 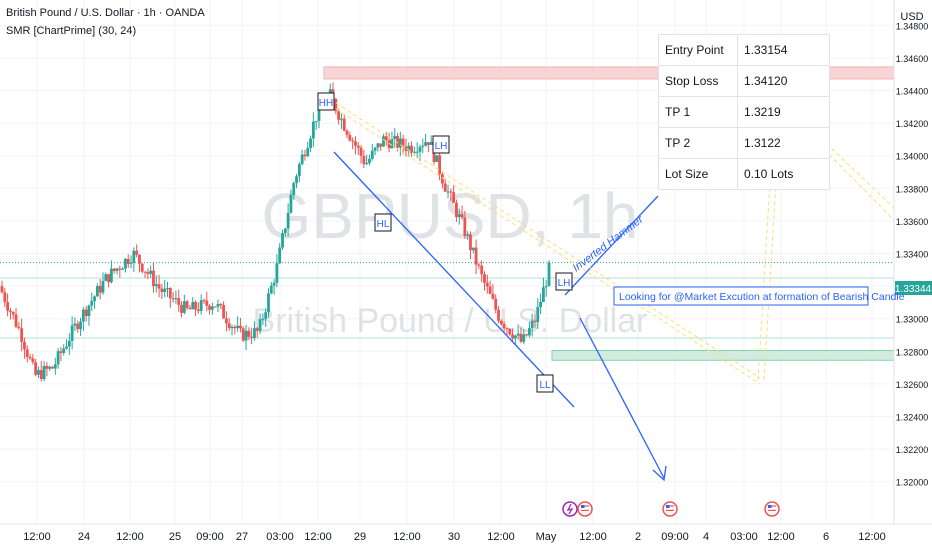 What do you see at coordinates (783, 50) in the screenshot?
I see `trade-row-value: 1.33154` at bounding box center [783, 50].